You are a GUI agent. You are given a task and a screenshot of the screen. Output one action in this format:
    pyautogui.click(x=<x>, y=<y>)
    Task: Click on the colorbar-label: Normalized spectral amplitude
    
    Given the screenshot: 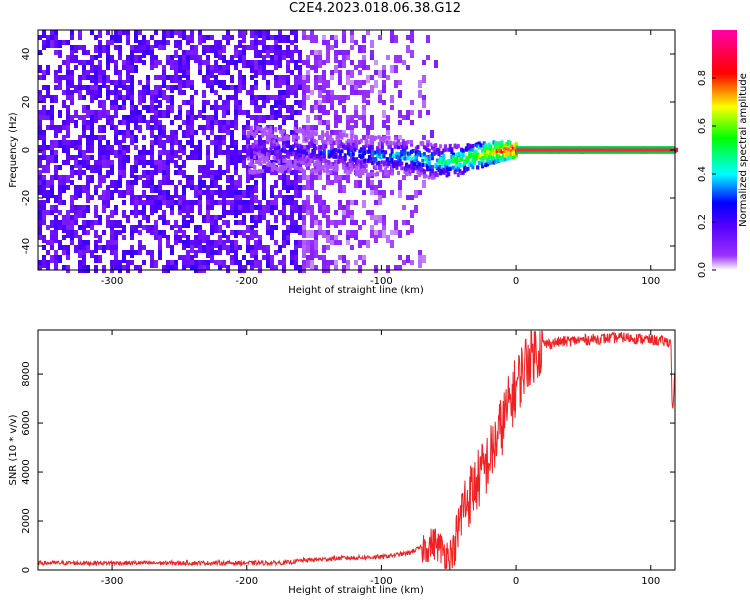 What is the action you would take?
    pyautogui.click(x=743, y=150)
    